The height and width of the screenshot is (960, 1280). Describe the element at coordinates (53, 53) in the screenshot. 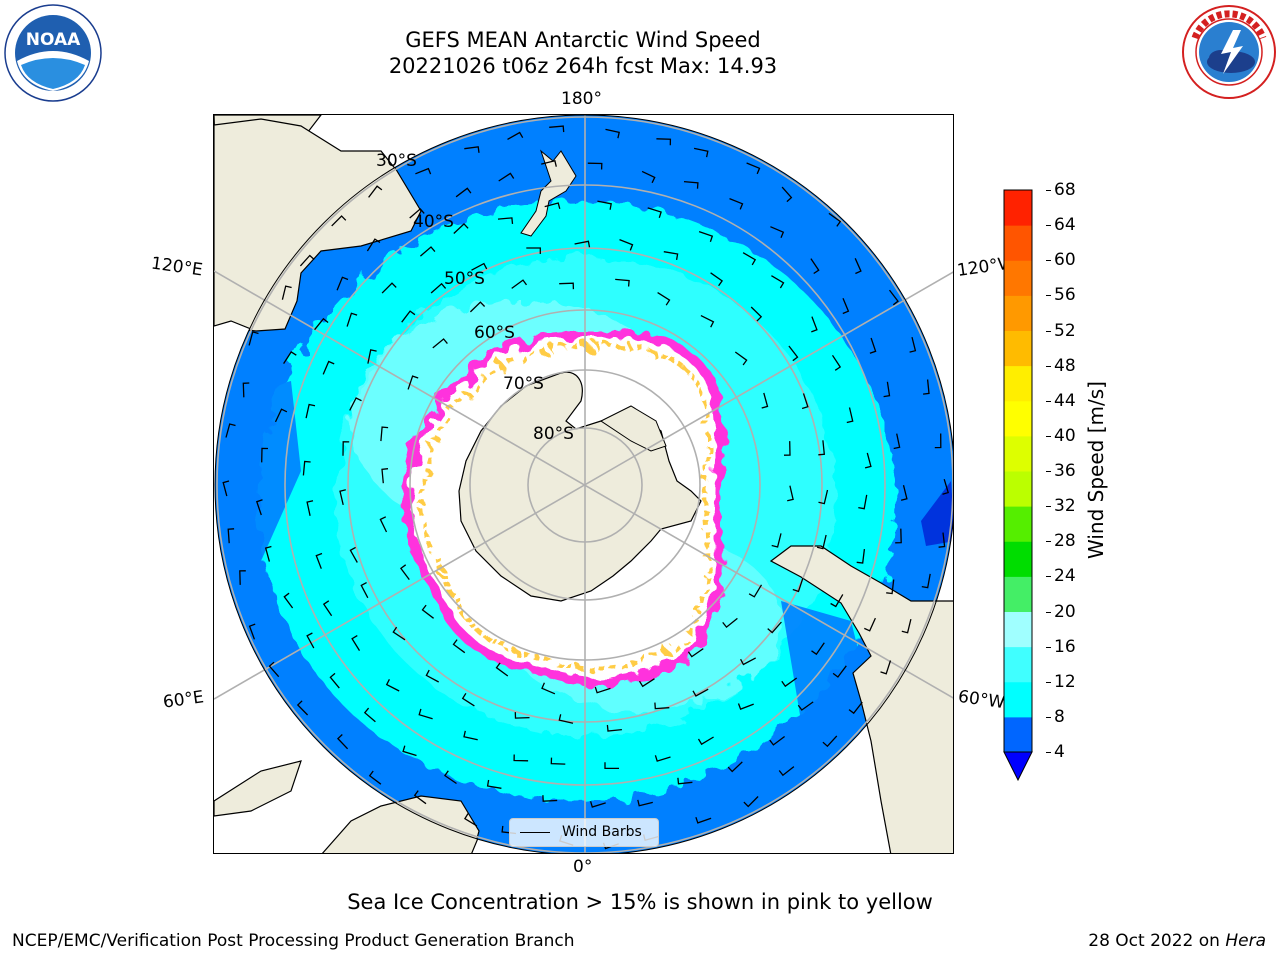

I see `noaa-logo: NOAA` at that location.